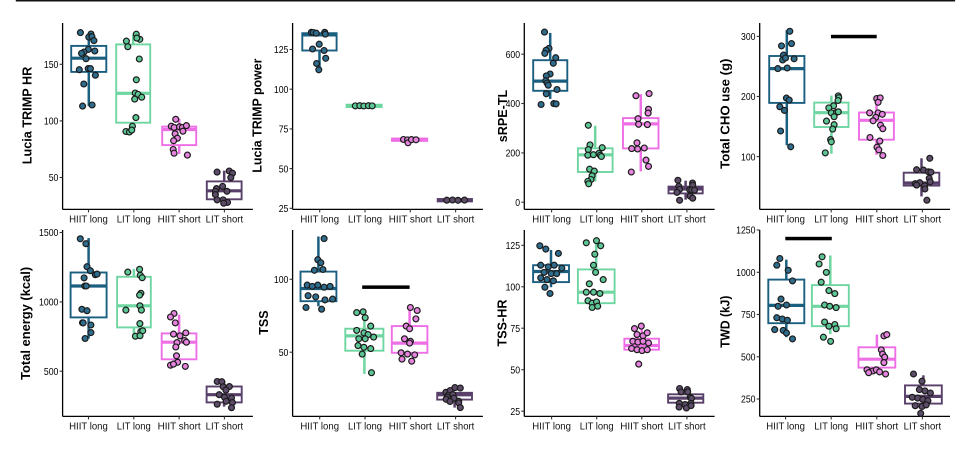 The image size is (974, 454). Describe the element at coordinates (748, 400) in the screenshot. I see `svg-text: 250` at that location.